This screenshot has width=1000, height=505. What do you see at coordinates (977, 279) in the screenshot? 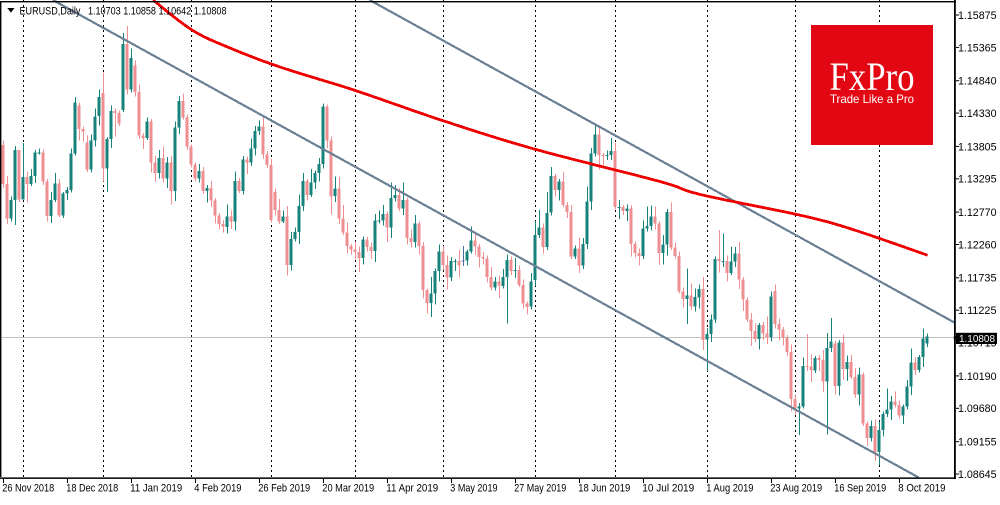
I see `svg-text: 1.11735` at bounding box center [977, 279].